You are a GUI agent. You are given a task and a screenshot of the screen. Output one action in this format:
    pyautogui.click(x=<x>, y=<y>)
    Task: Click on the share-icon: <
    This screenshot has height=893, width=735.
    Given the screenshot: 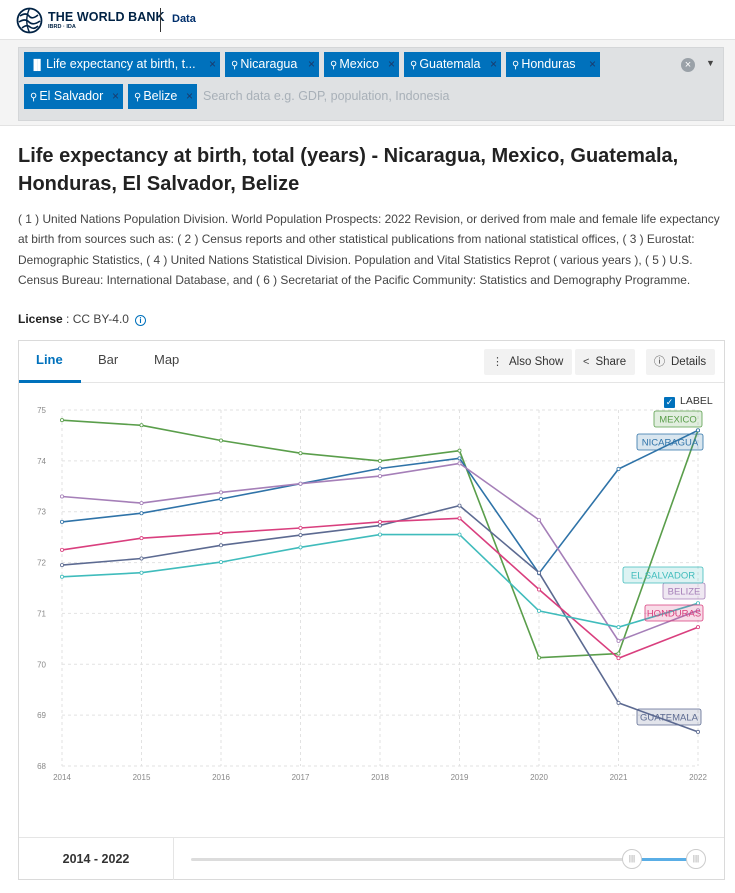 What is the action you would take?
    pyautogui.click(x=586, y=362)
    